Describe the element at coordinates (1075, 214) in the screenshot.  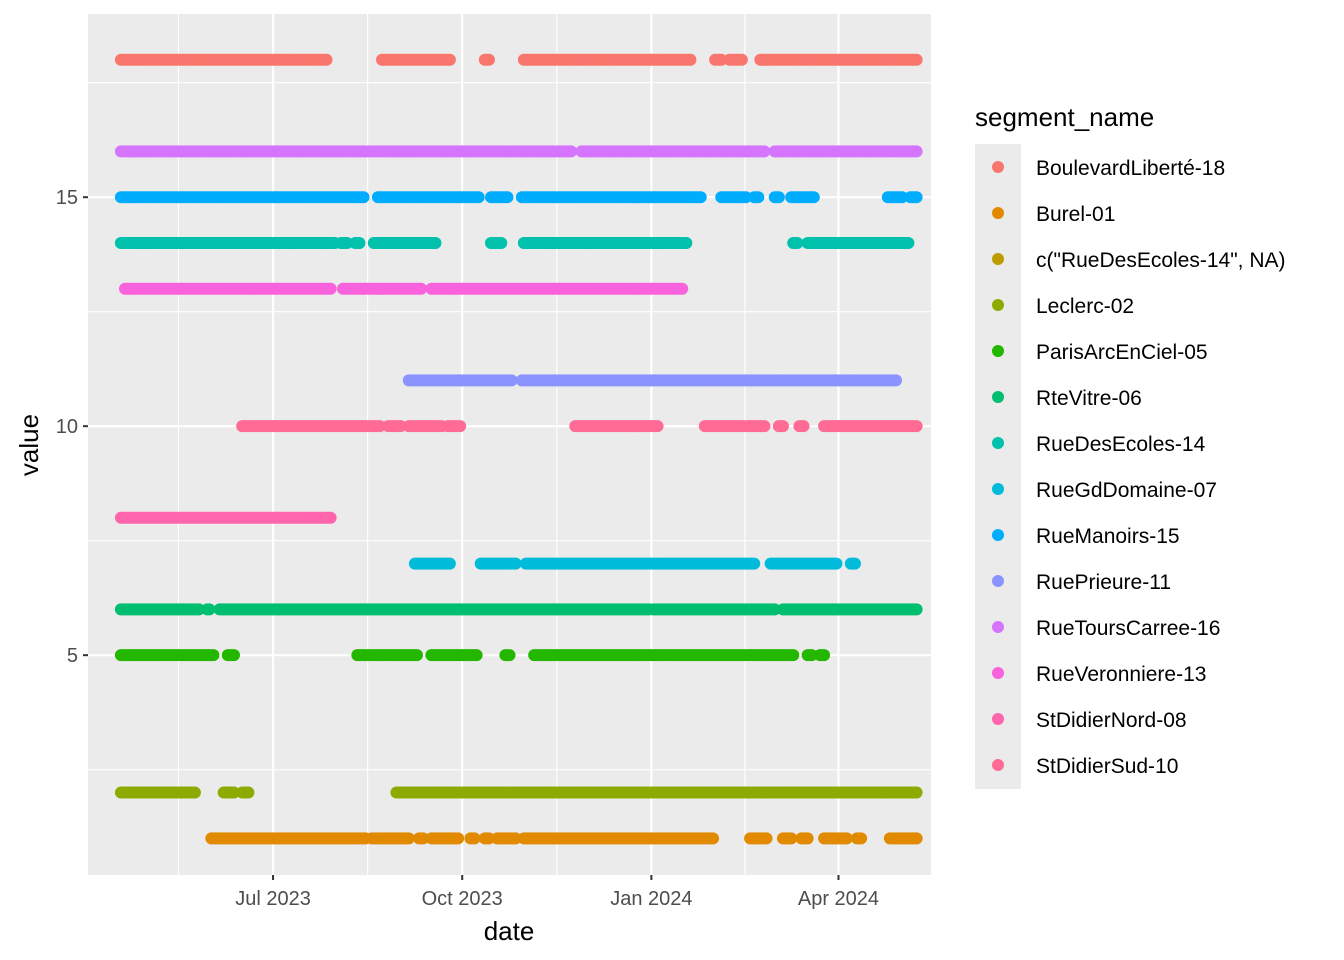
I see `legend-label: Burel-01` at that location.